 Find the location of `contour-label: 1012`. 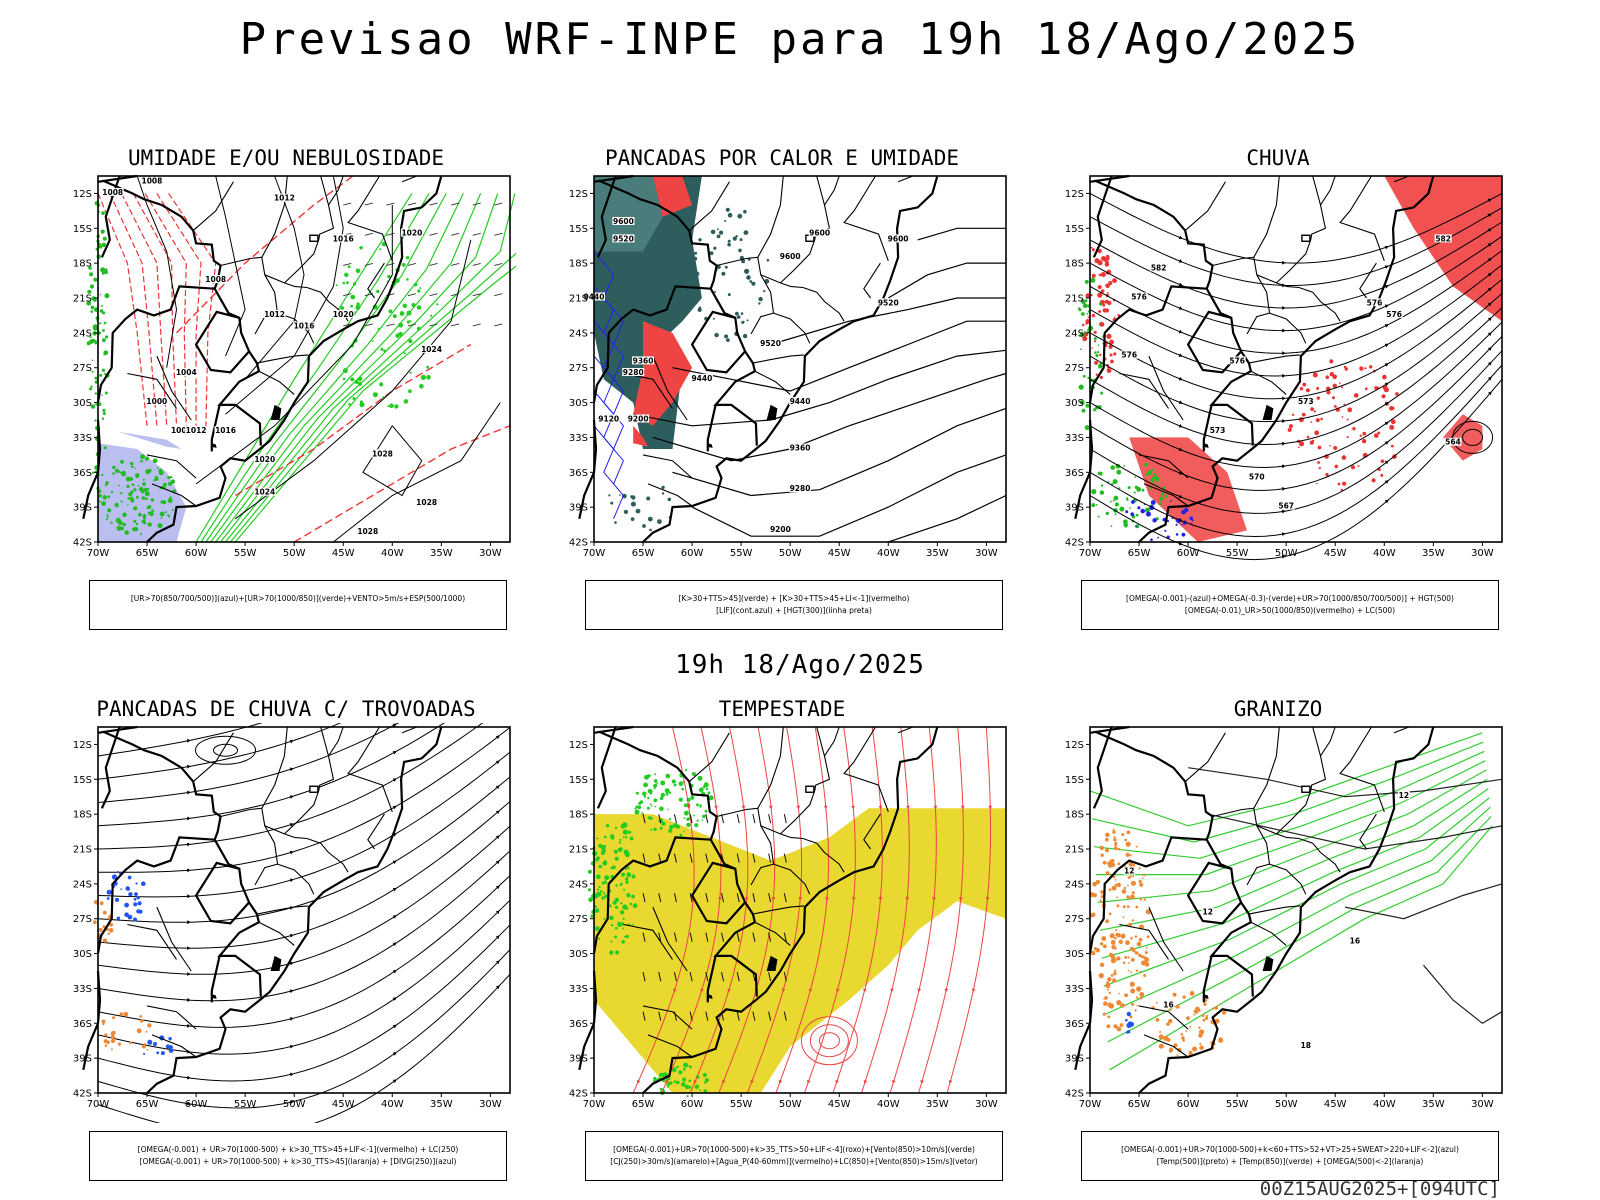

contour-label: 1012 is located at coordinates (284, 198).